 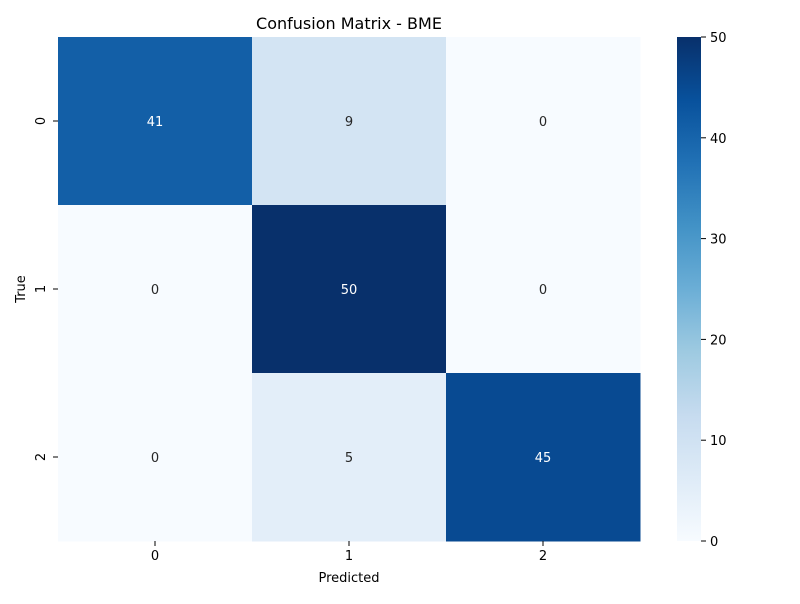 I want to click on x-tick-label: 0, so click(x=155, y=556).